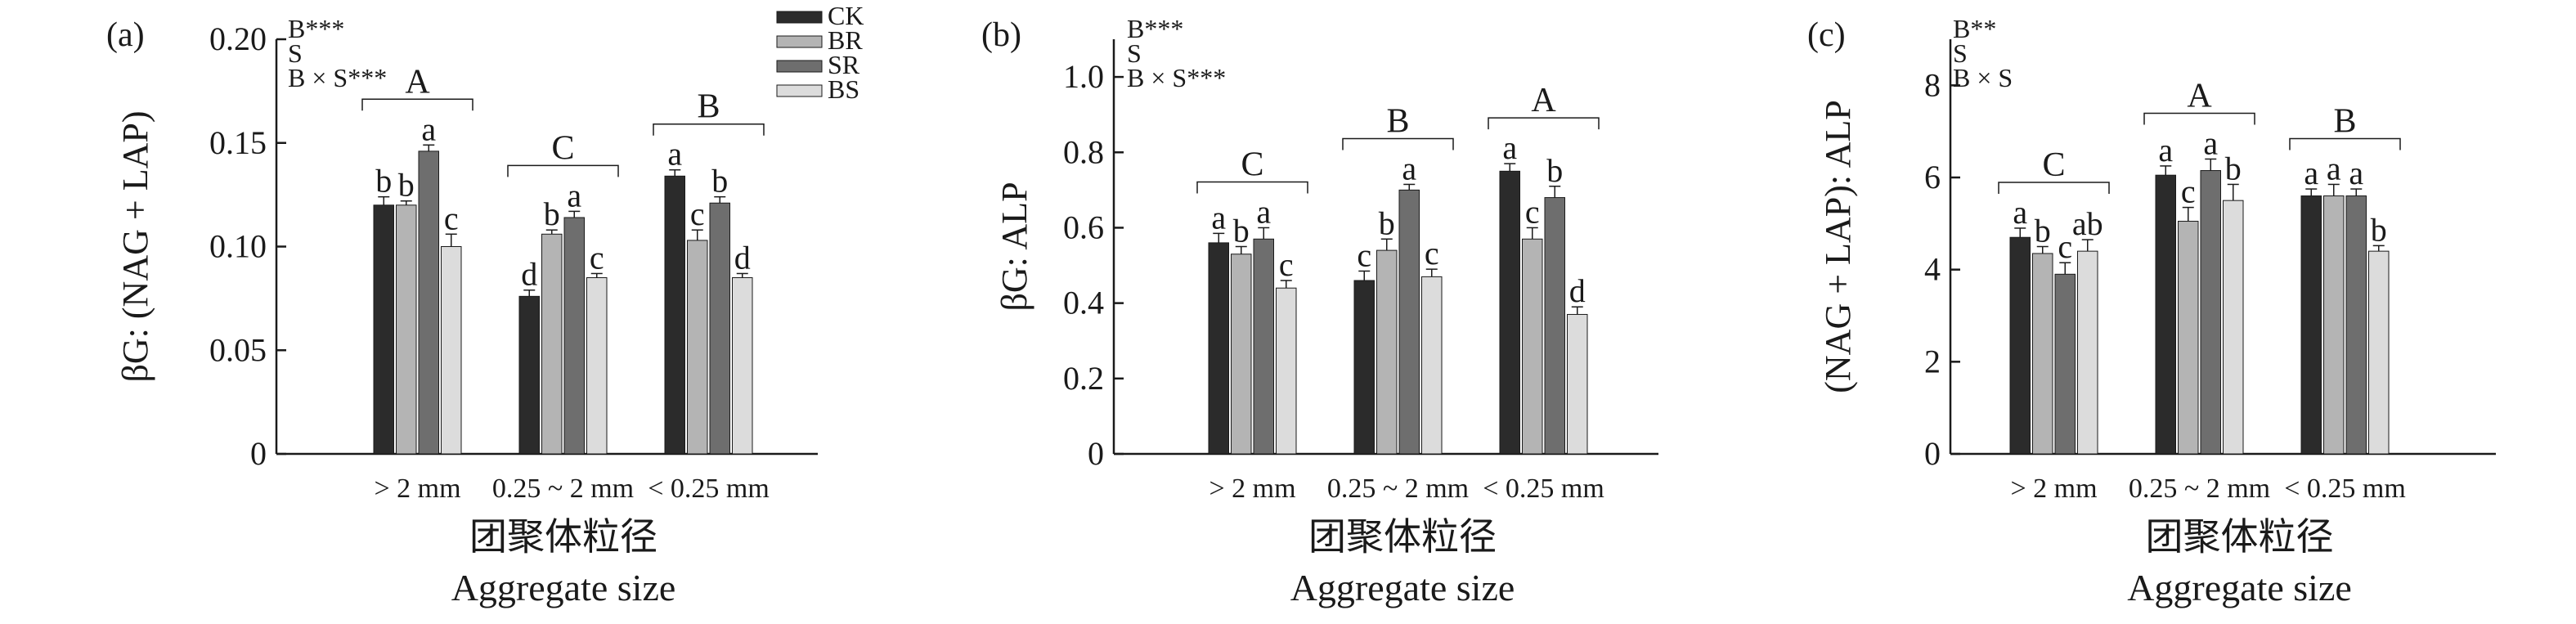 The image size is (2576, 624). I want to click on significance-letter: ab, so click(2087, 224).